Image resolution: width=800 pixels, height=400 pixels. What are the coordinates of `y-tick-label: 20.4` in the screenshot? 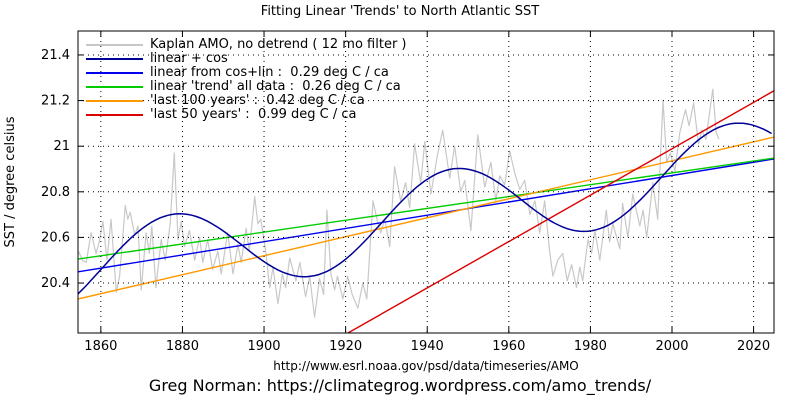 It's located at (55, 283).